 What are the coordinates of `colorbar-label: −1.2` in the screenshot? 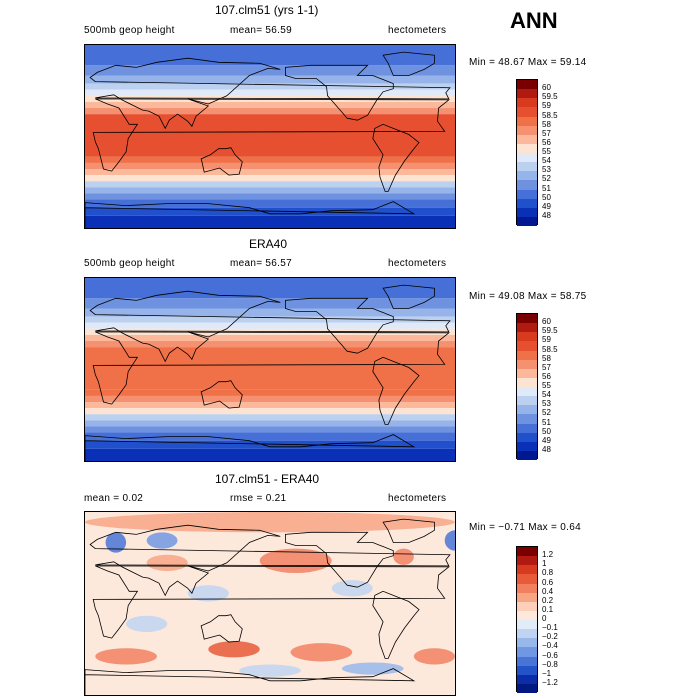 It's located at (550, 682).